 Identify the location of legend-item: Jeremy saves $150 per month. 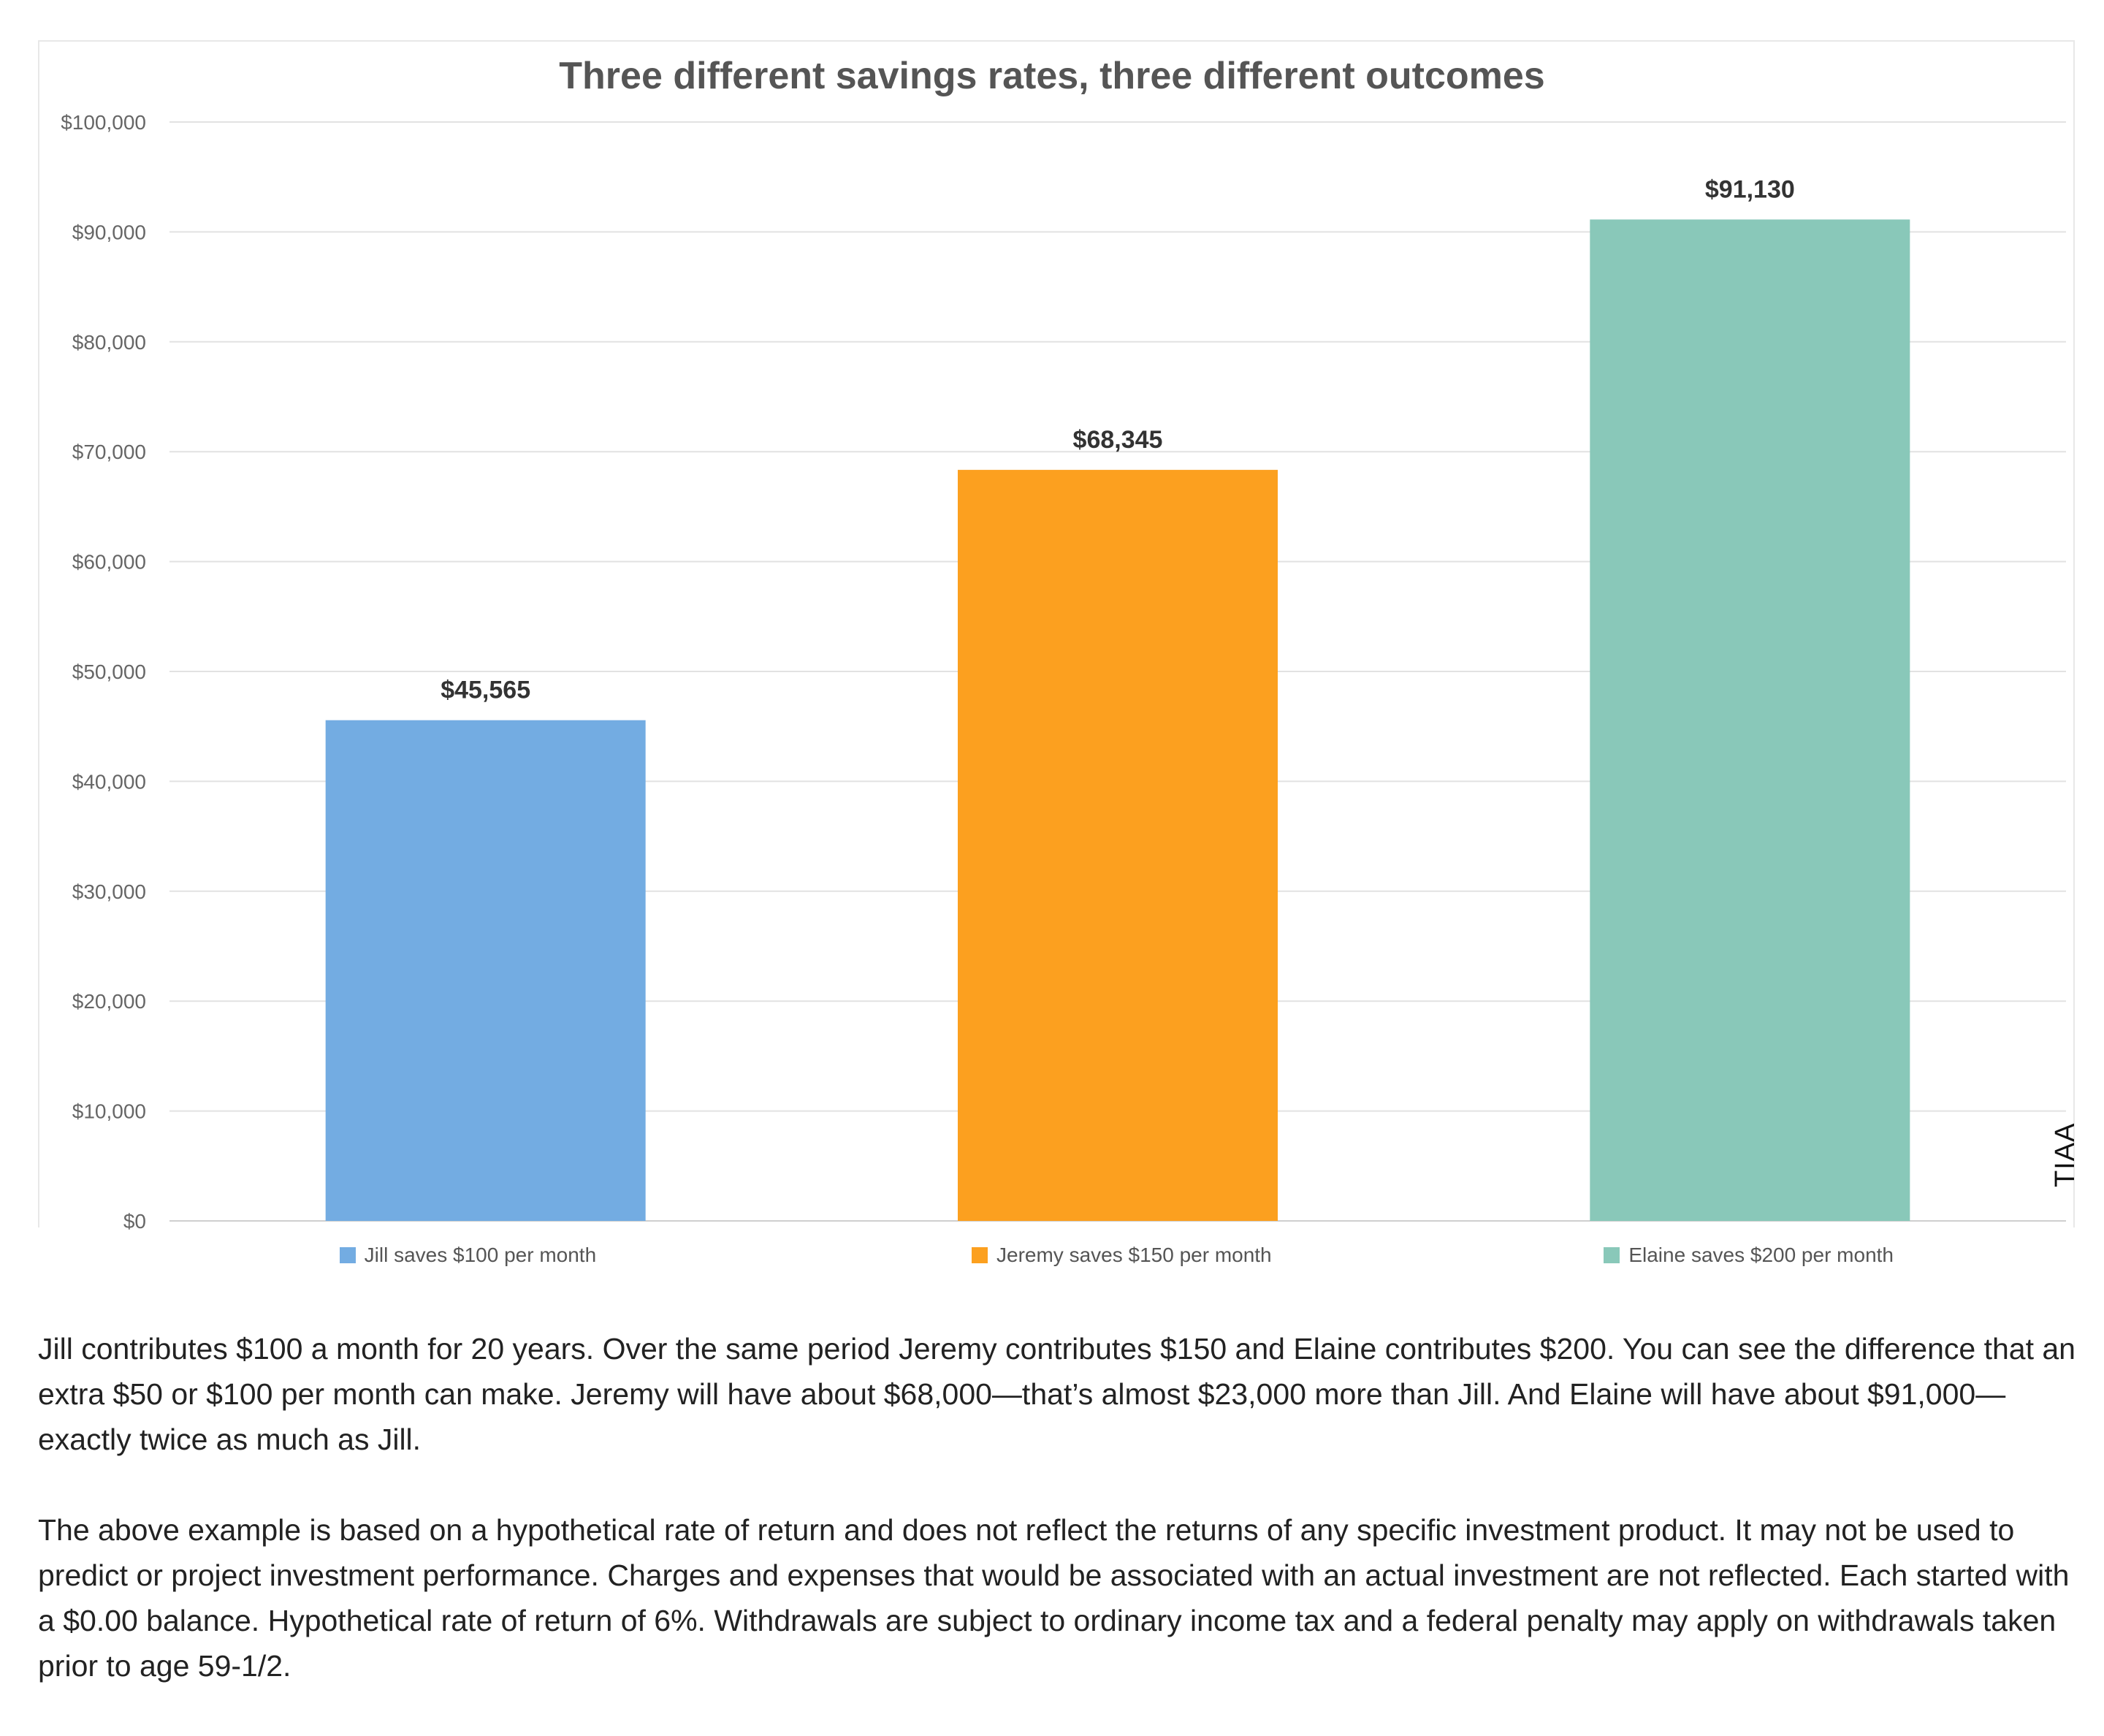
(1122, 1255).